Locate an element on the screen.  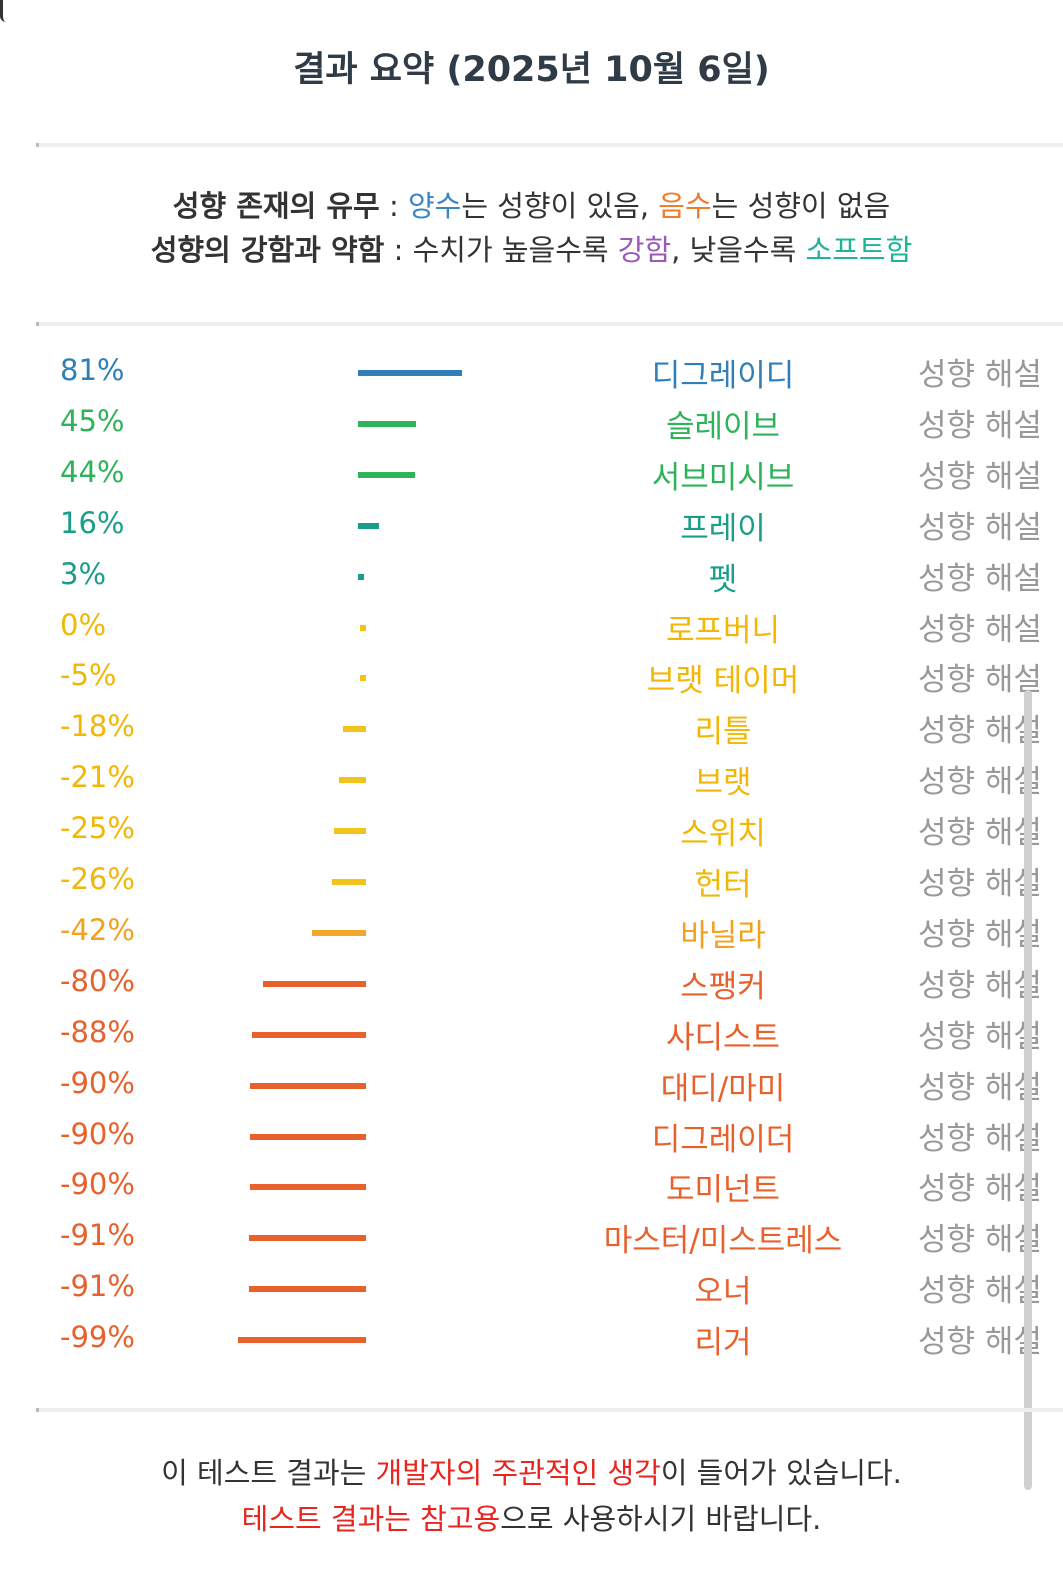
tendency-name: 바닐라 is located at coordinates (723, 935).